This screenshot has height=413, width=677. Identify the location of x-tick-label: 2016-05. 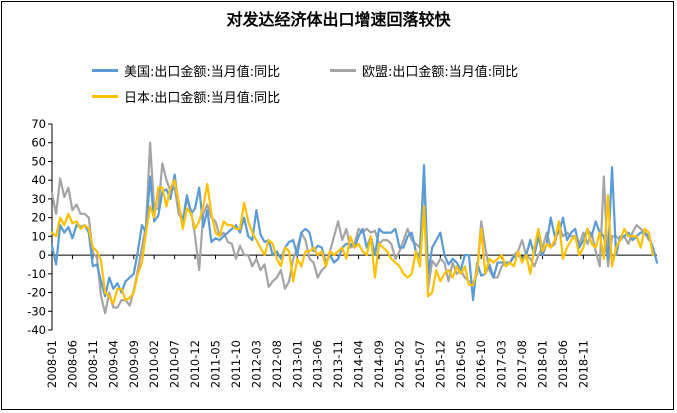
(461, 364).